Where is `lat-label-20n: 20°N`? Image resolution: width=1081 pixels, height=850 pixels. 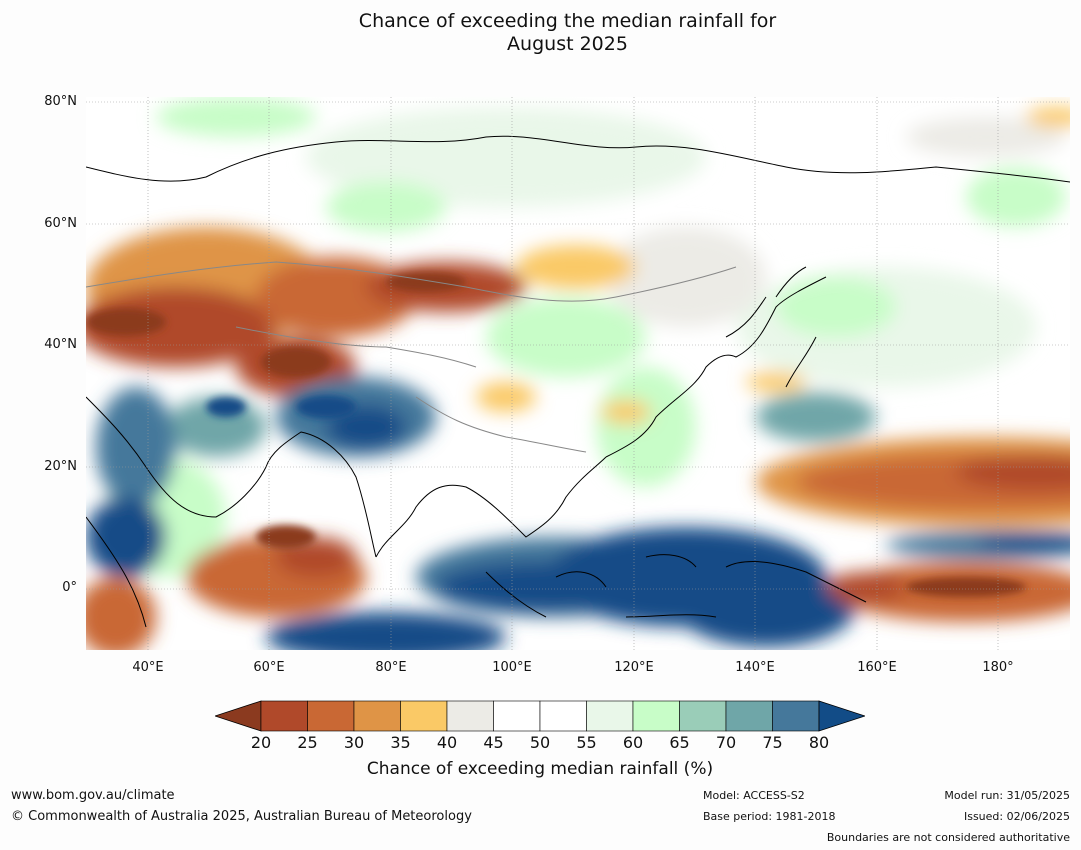
lat-label-20n: 20°N is located at coordinates (60, 466).